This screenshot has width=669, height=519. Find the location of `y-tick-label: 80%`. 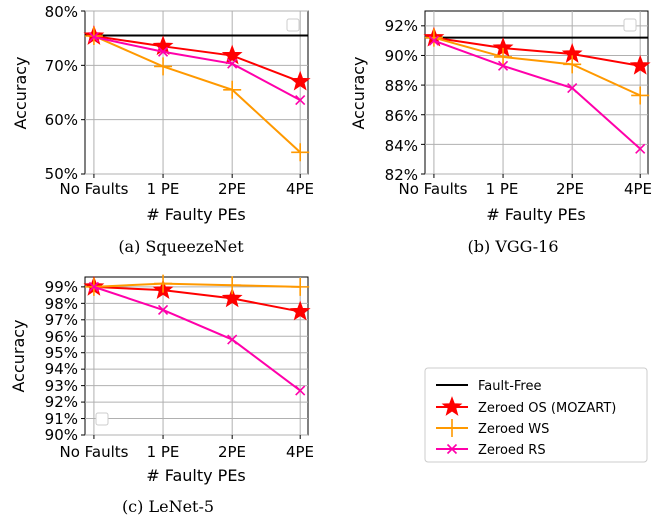

y-tick-label: 80% is located at coordinates (61, 12).